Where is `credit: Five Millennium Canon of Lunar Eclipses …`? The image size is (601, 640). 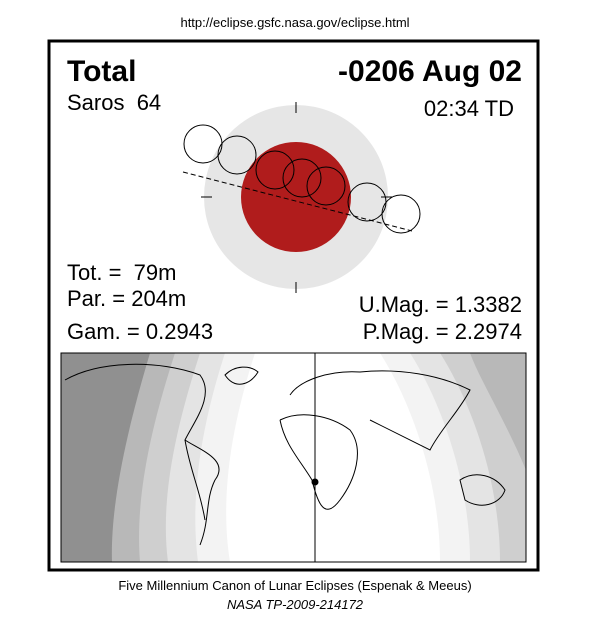
credit: Five Millennium Canon of Lunar Eclipses … is located at coordinates (294, 585).